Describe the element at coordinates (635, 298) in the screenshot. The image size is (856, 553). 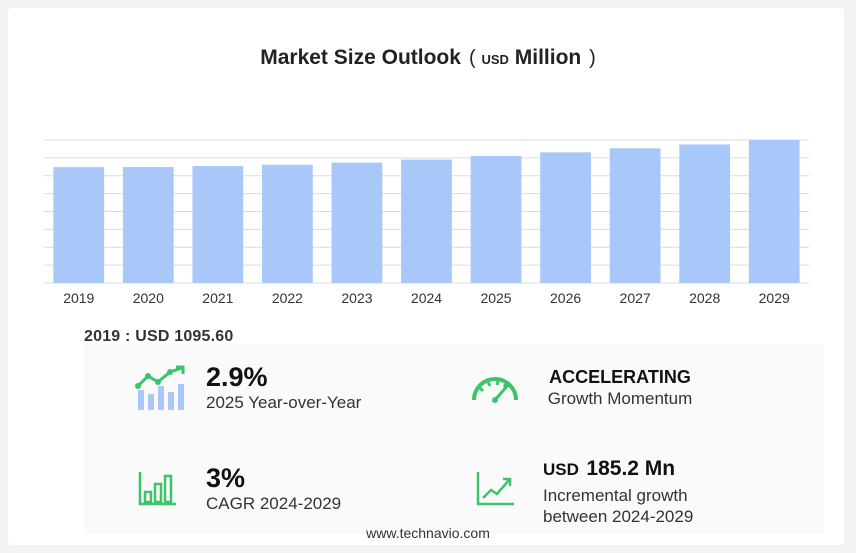
I see `x-tick-label: 2027` at that location.